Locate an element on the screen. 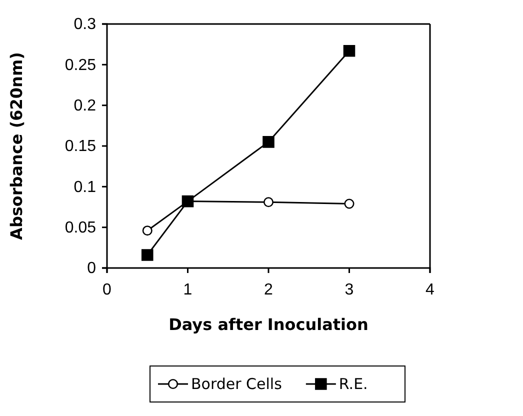 The height and width of the screenshot is (416, 523). x-tick-label: 4 is located at coordinates (430, 289).